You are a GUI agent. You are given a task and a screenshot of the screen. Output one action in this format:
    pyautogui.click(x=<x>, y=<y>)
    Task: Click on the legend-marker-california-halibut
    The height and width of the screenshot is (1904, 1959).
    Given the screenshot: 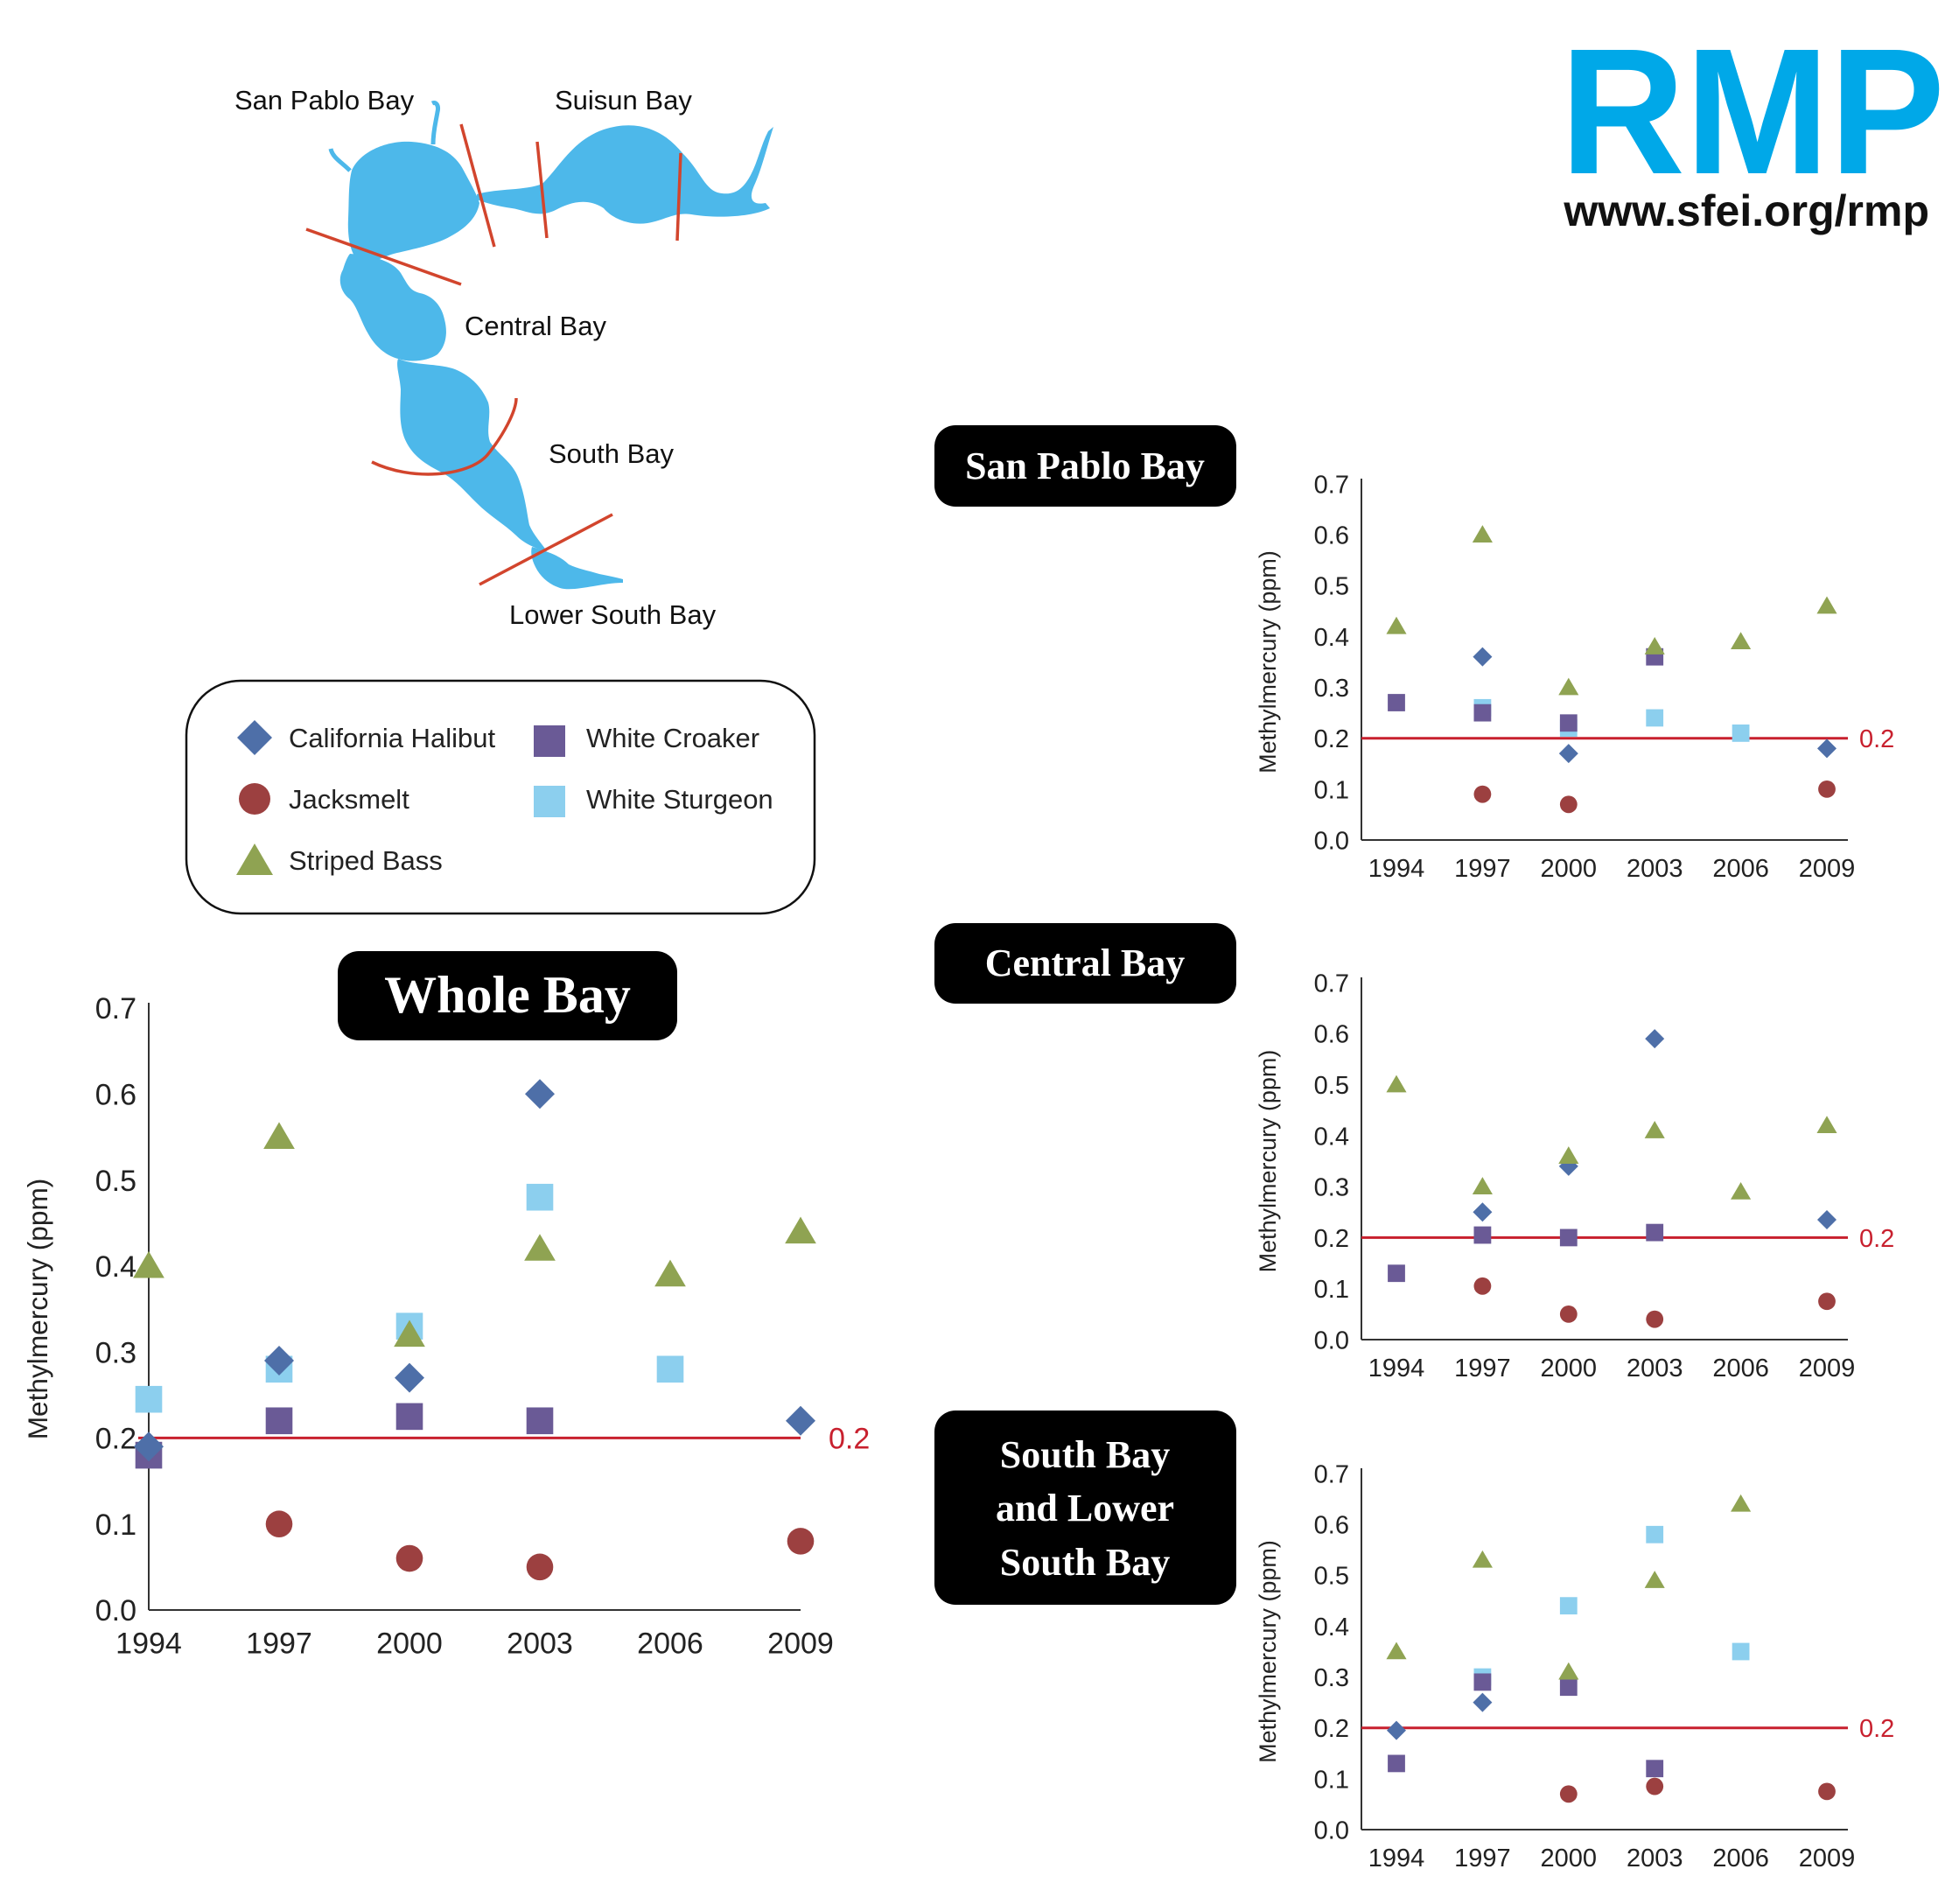 What is the action you would take?
    pyautogui.click(x=254, y=737)
    